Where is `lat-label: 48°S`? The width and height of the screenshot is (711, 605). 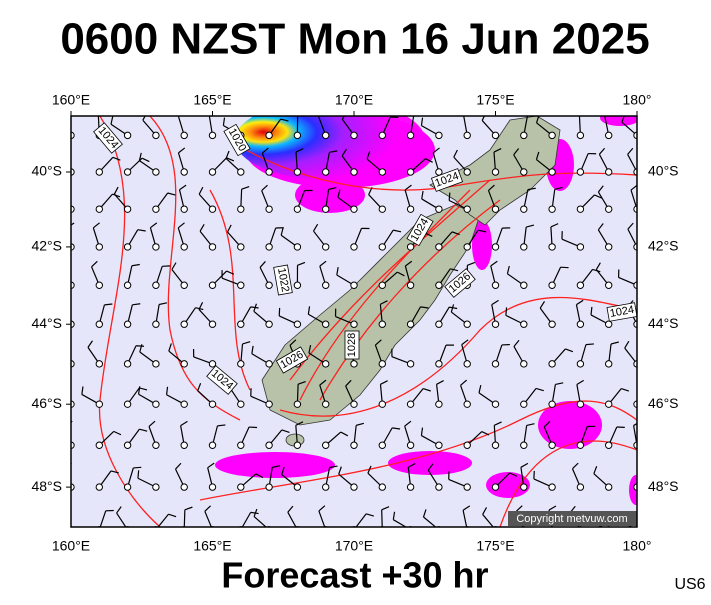
lat-label: 48°S is located at coordinates (663, 486).